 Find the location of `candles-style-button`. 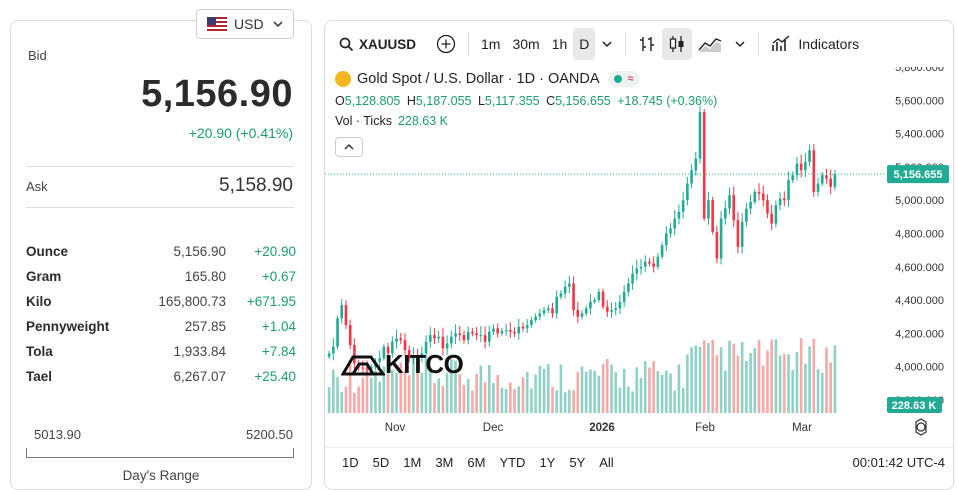

candles-style-button is located at coordinates (677, 44).